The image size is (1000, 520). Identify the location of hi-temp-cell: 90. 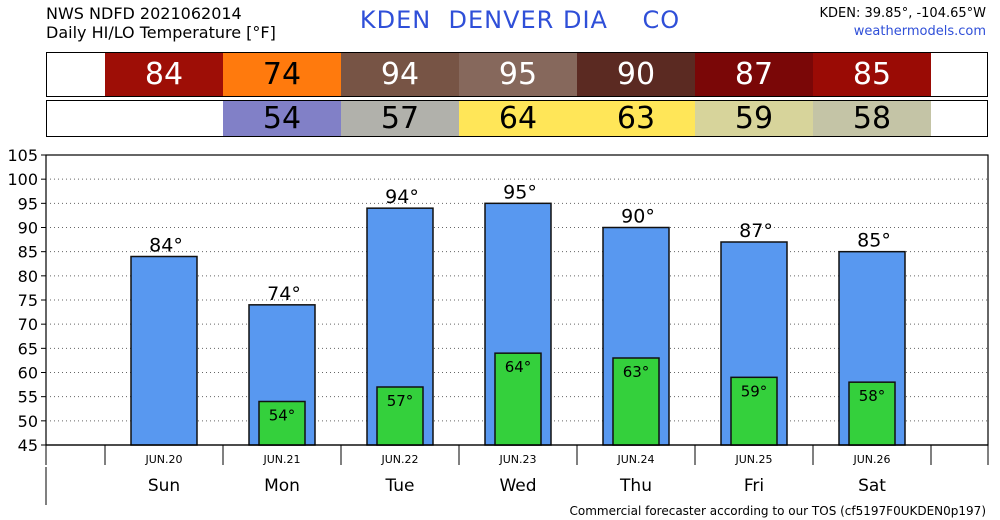
(636, 74).